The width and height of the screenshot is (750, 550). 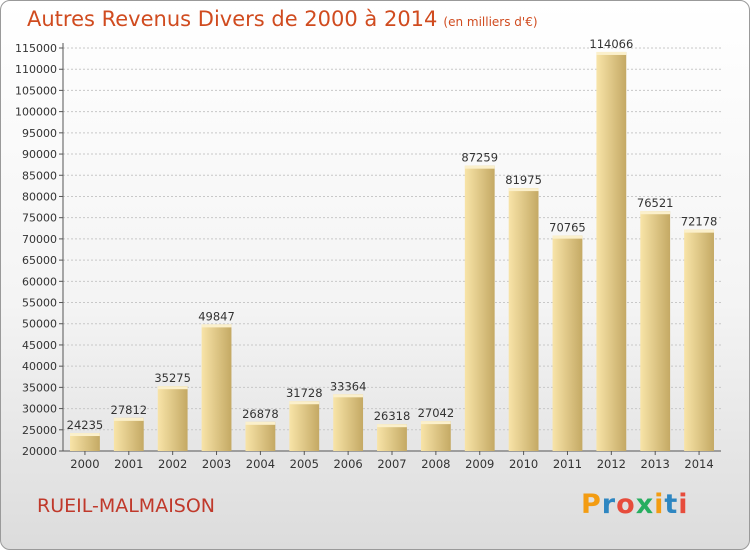 I want to click on x-tick-label: 2005, so click(x=304, y=464).